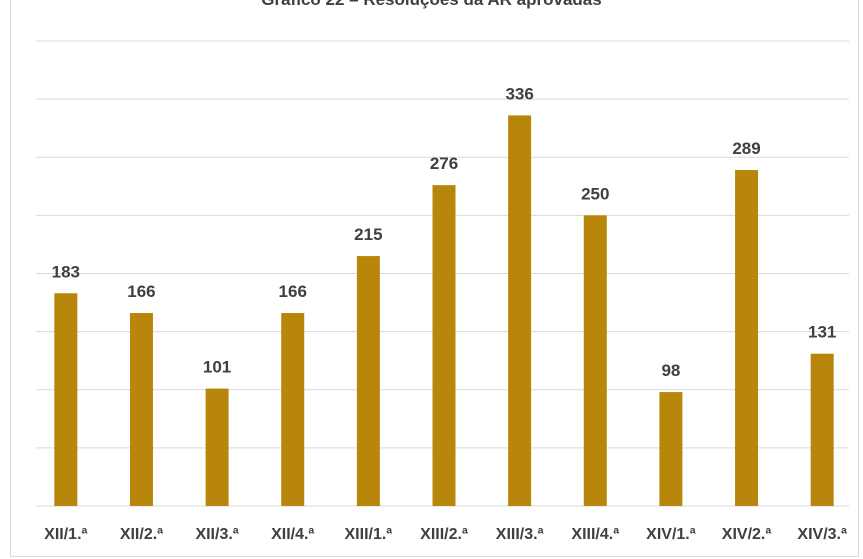  What do you see at coordinates (822, 332) in the screenshot?
I see `bar-value-label: 131` at bounding box center [822, 332].